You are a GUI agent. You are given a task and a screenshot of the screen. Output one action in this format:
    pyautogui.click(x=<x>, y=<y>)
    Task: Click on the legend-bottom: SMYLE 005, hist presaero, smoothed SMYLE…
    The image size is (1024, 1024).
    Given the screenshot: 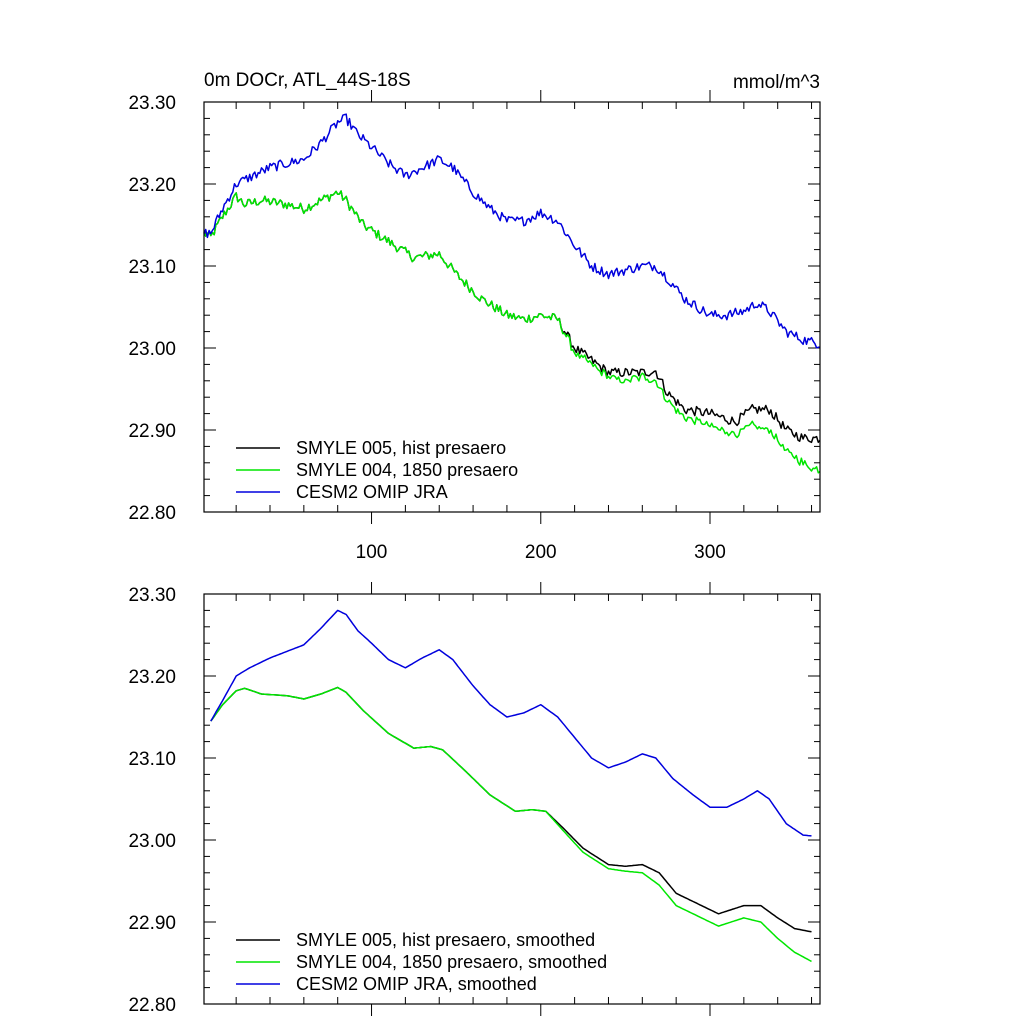 What is the action you would take?
    pyautogui.click(x=421, y=962)
    